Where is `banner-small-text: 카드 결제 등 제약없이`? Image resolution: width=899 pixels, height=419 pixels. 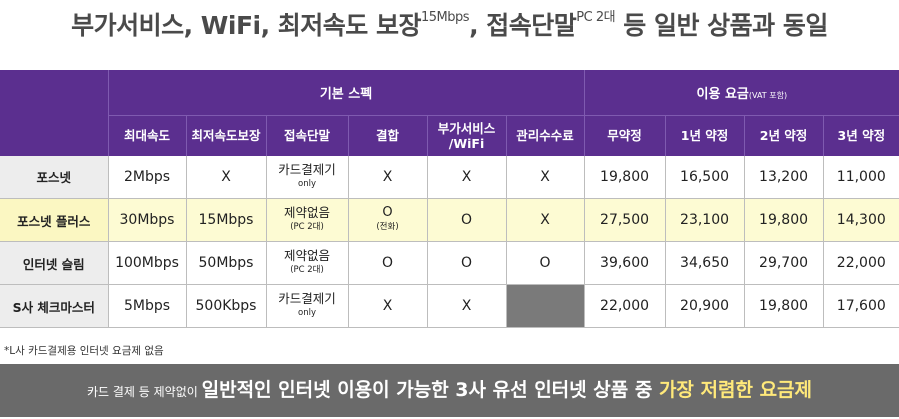 banner-small-text: 카드 결제 등 제약없이 is located at coordinates (144, 392).